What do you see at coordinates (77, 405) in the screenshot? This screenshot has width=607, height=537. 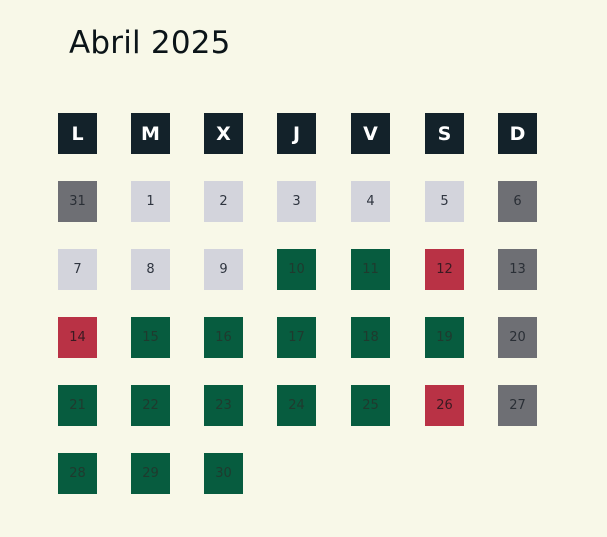 I see `day-cell: 21` at bounding box center [77, 405].